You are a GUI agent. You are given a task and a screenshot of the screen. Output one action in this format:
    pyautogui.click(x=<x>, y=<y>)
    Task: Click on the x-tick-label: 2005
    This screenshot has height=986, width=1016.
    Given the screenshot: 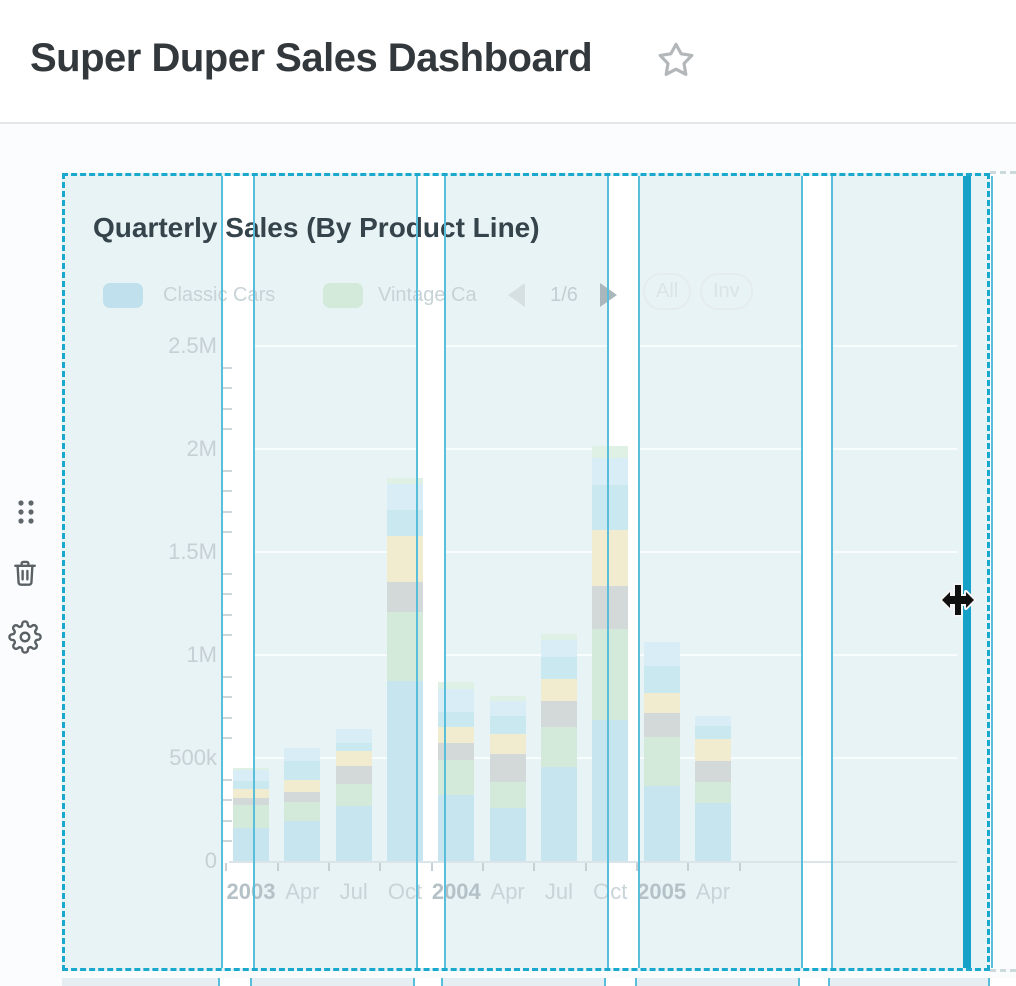 What is the action you would take?
    pyautogui.click(x=662, y=891)
    